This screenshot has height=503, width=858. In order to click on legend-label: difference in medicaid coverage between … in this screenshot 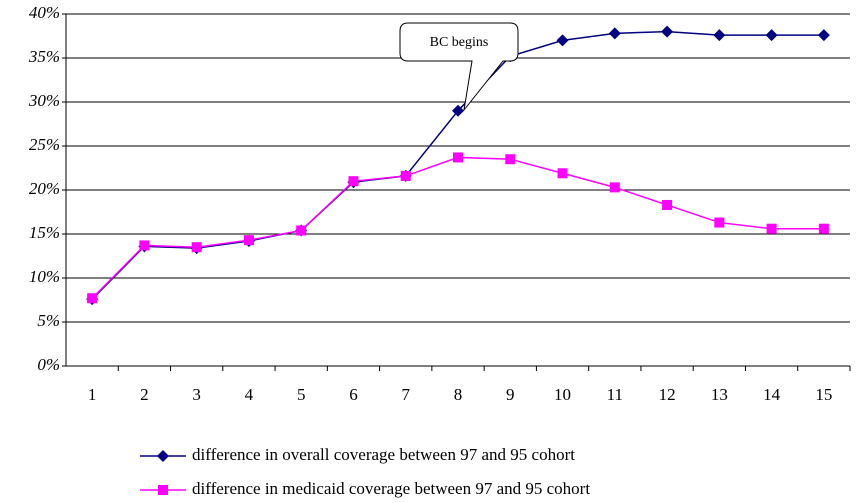, I will do `click(391, 488)`.